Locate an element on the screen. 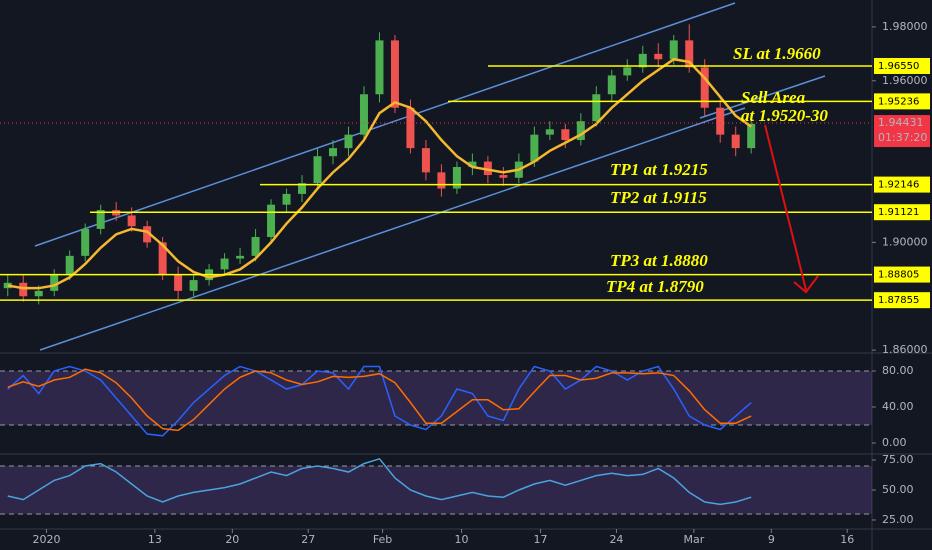 This screenshot has width=932, height=550. y-tick-label: 1.98000 is located at coordinates (905, 26).